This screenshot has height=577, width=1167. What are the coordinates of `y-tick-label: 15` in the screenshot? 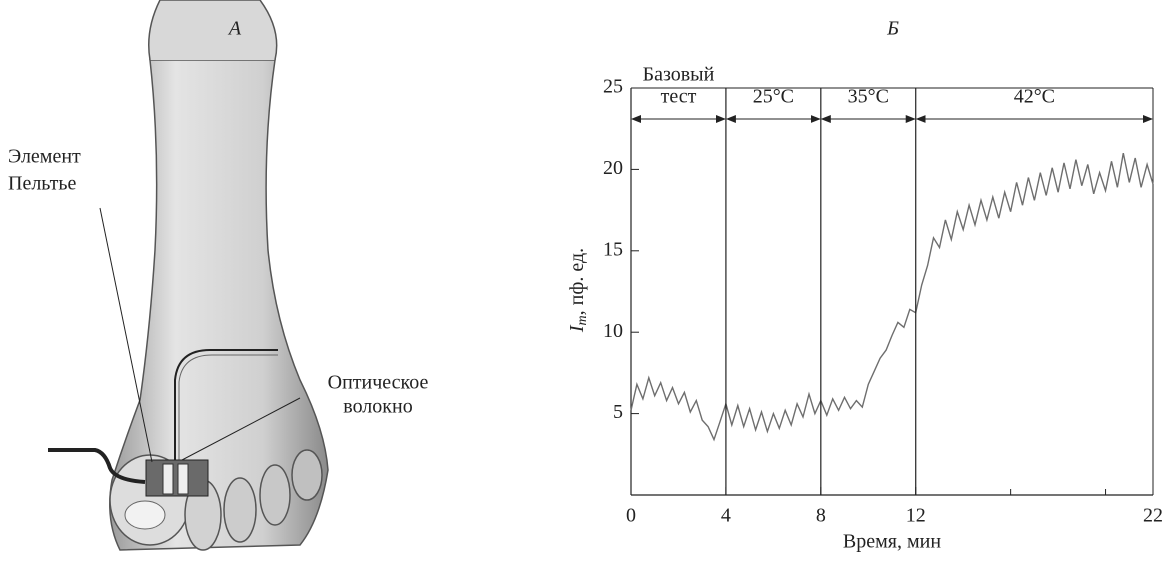 It's located at (613, 249).